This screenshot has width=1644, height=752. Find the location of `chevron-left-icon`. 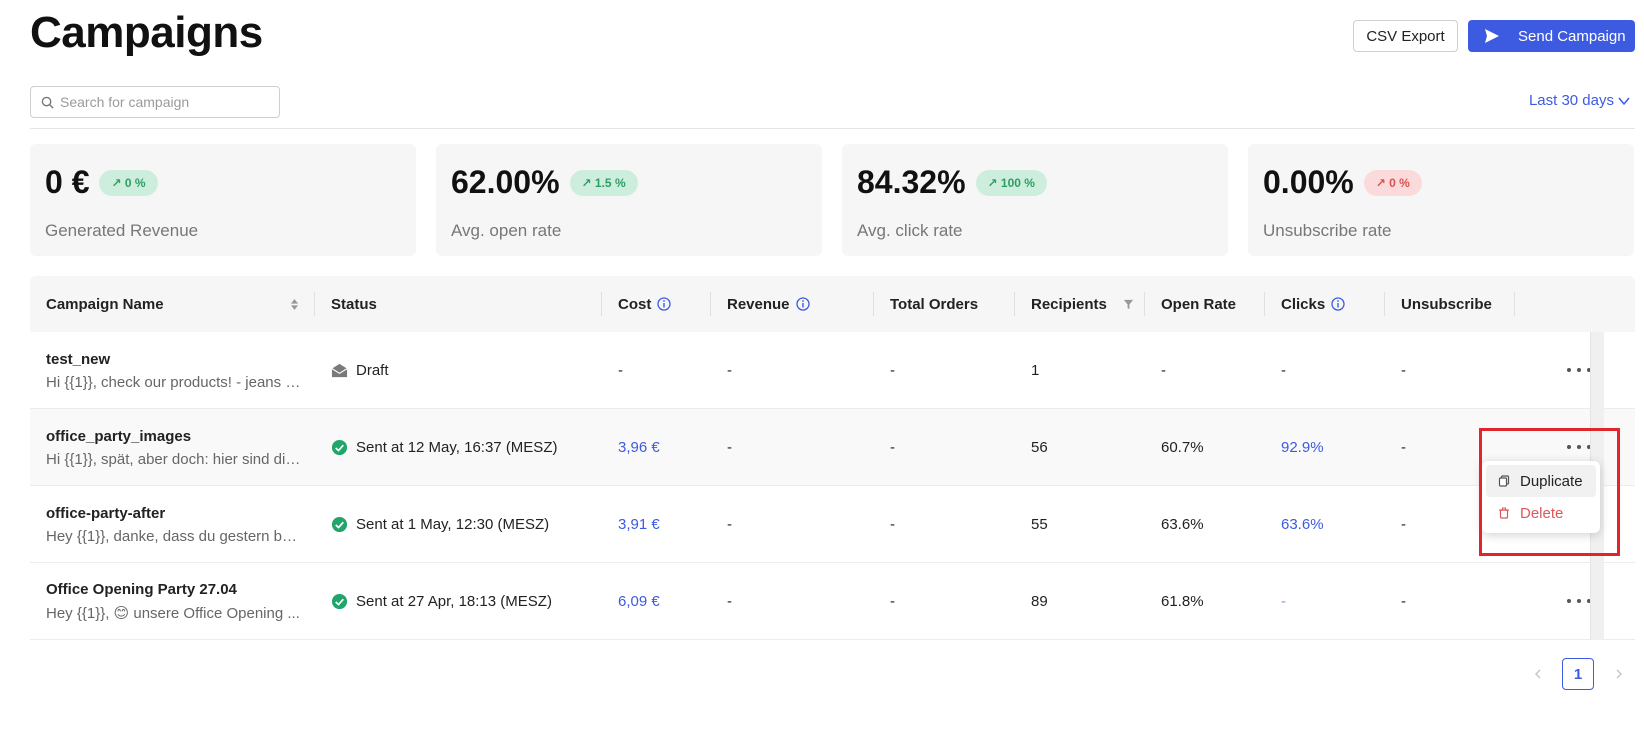

chevron-left-icon is located at coordinates (1538, 674).